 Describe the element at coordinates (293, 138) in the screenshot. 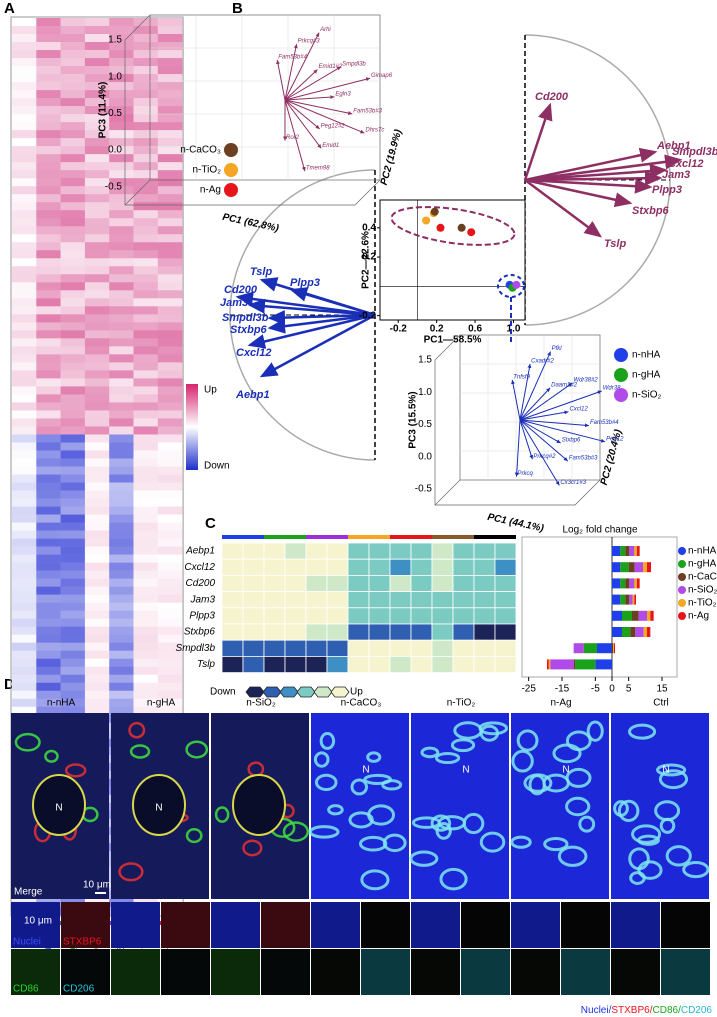

I see `loading-label: Ror2` at that location.